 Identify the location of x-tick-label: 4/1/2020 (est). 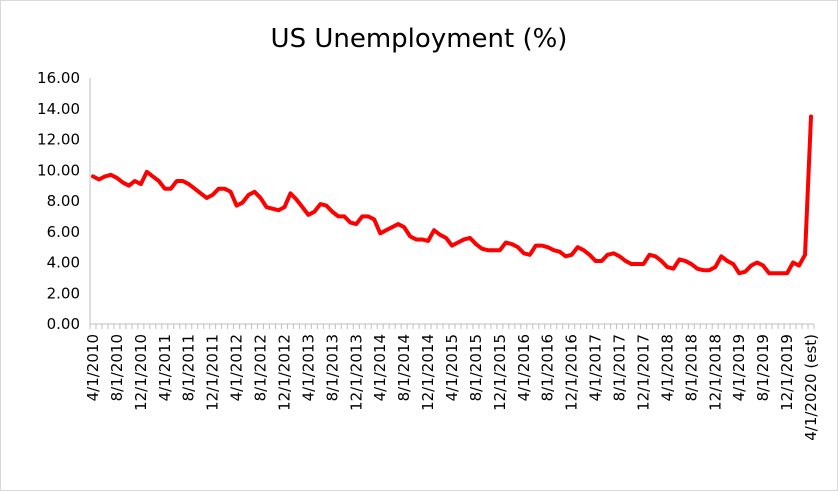
(811, 387).